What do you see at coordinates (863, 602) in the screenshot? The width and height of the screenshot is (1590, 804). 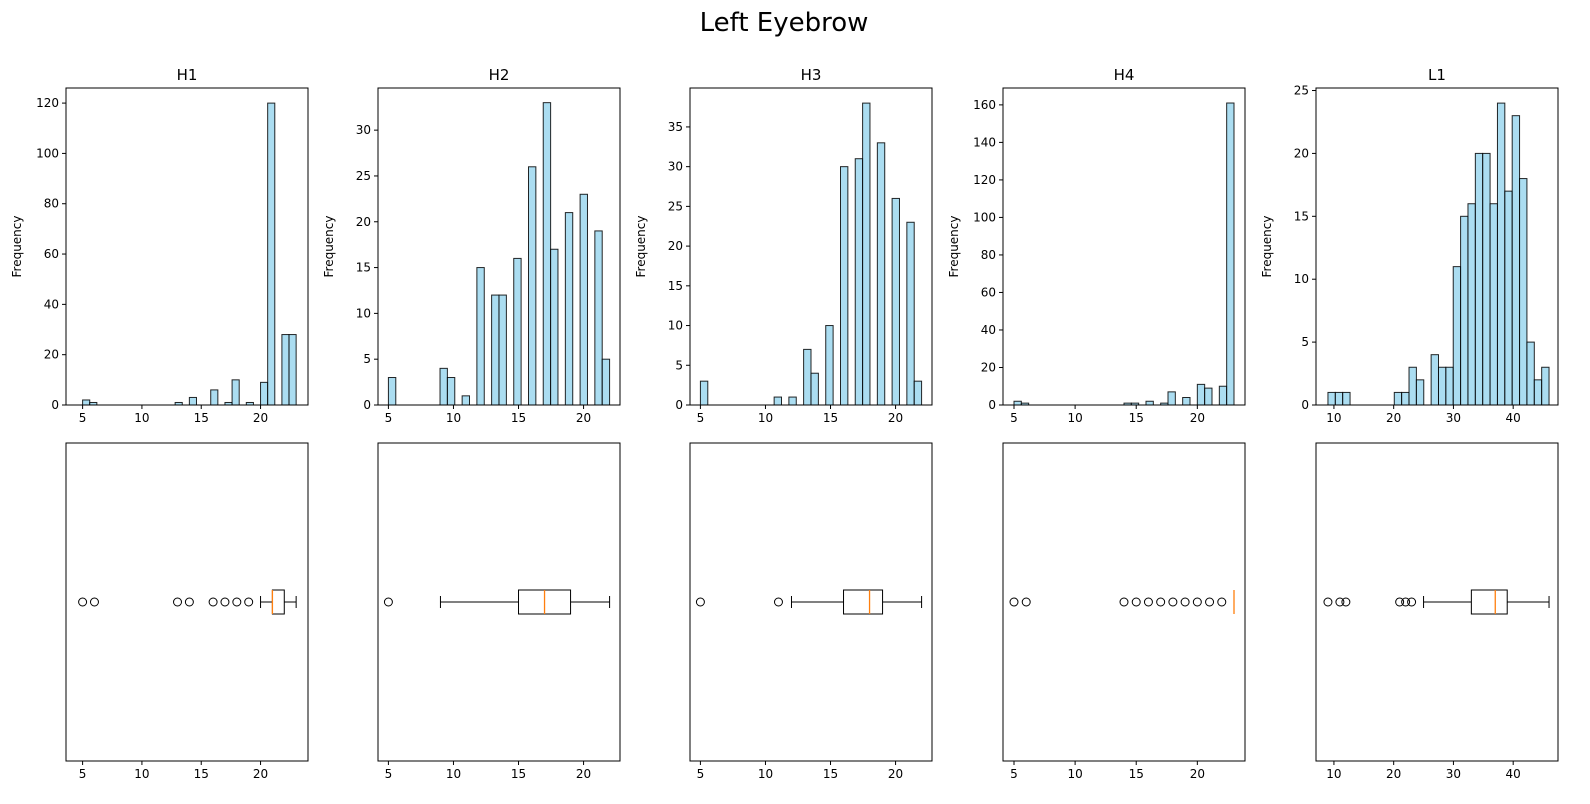 I see `box-iqr` at bounding box center [863, 602].